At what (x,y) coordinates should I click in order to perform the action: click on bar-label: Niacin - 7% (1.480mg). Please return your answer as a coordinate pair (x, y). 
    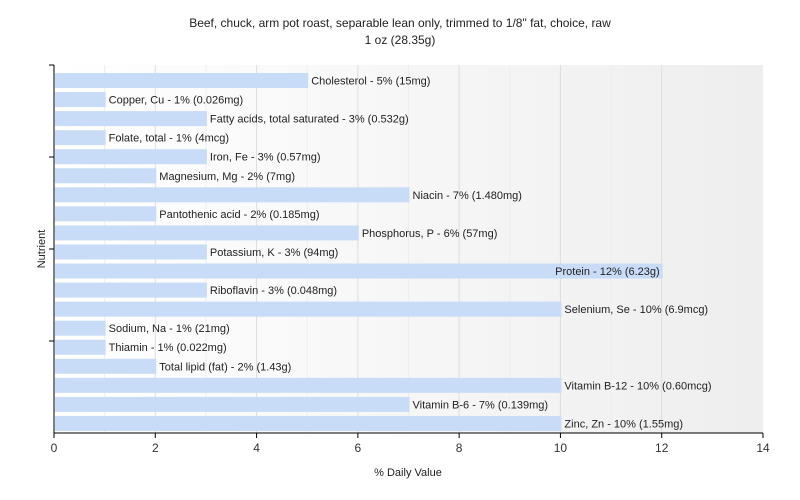
    Looking at the image, I should click on (467, 196).